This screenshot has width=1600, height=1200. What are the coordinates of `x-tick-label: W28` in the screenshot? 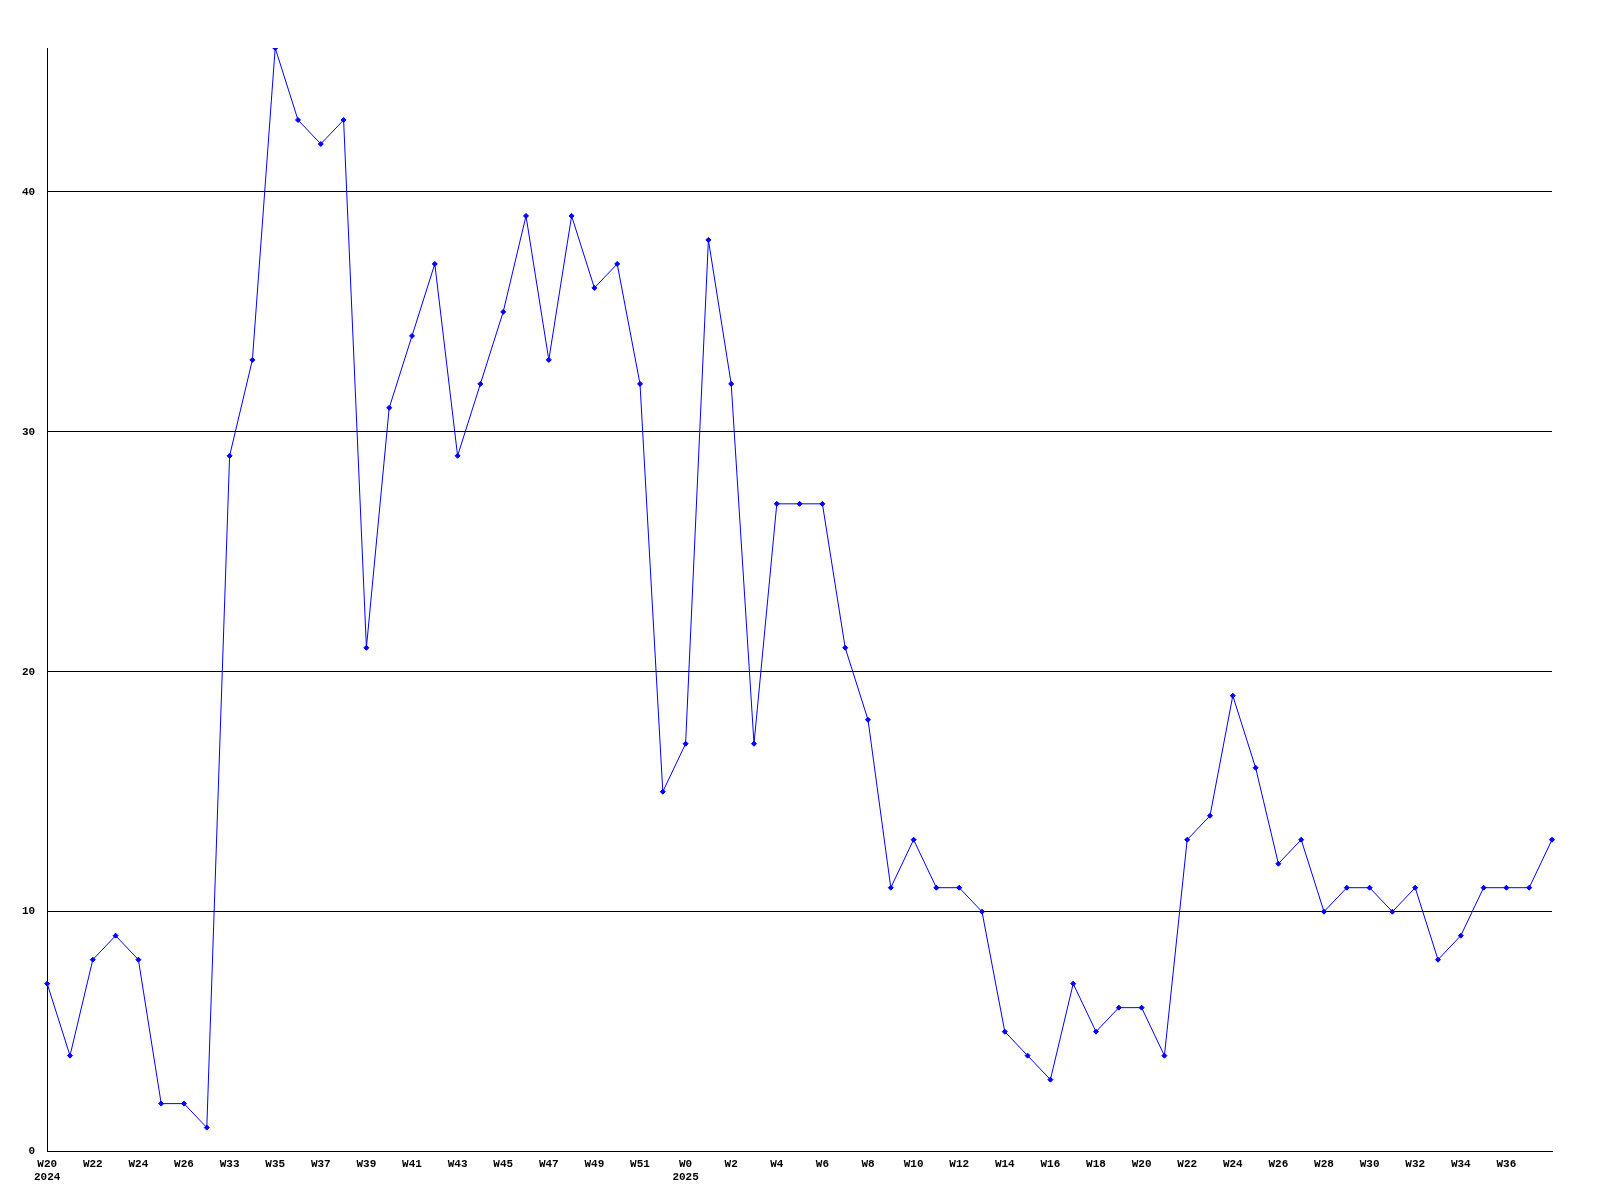 It's located at (1324, 1163).